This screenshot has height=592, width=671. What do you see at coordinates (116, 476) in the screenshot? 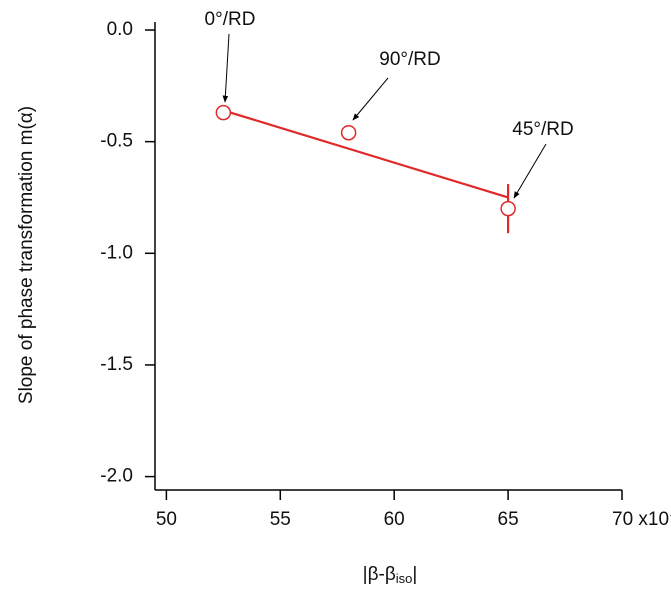
I see `y-tick-label: -2.0` at bounding box center [116, 476].